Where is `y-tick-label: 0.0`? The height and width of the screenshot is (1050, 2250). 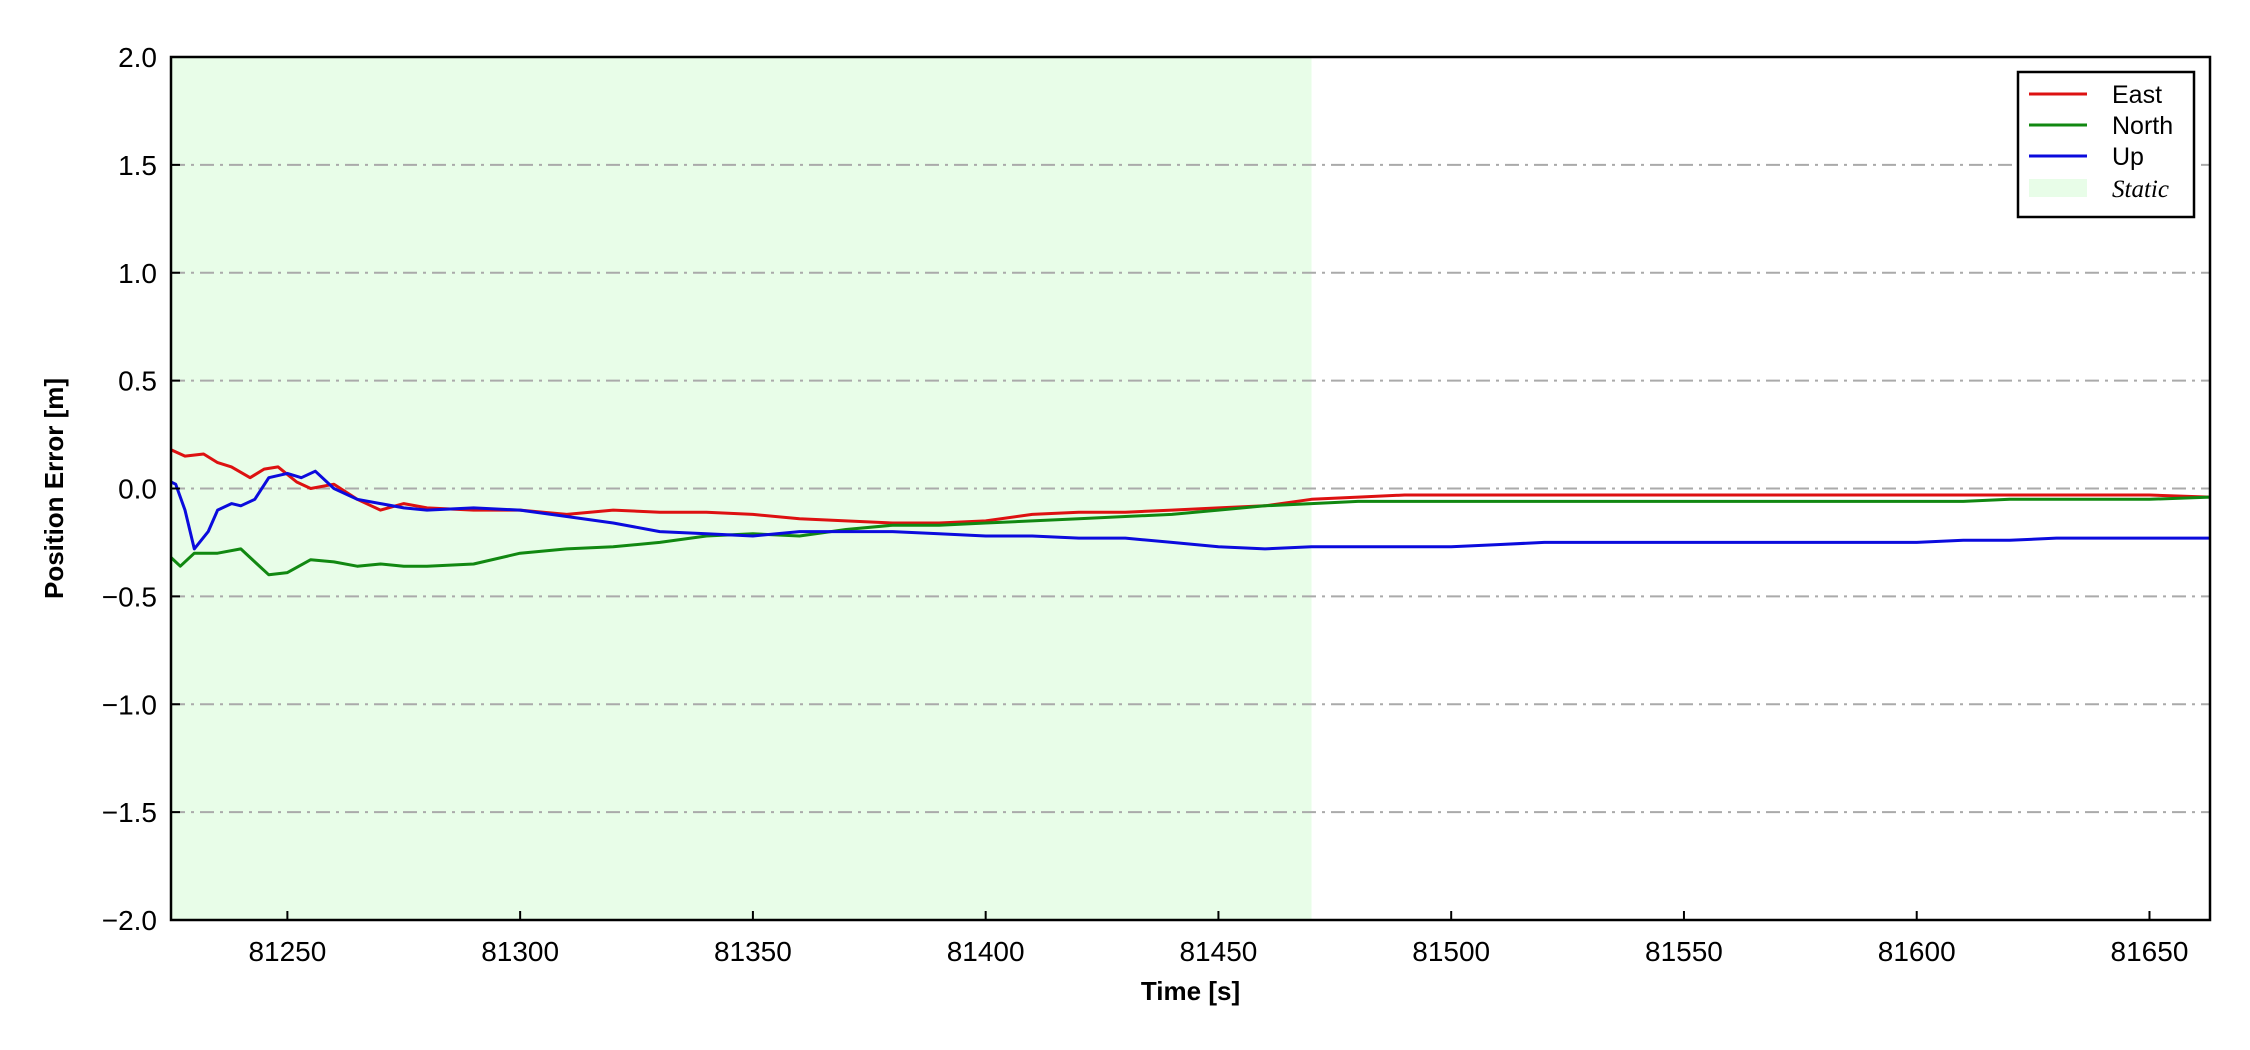
y-tick-label: 0.0 is located at coordinates (137, 489).